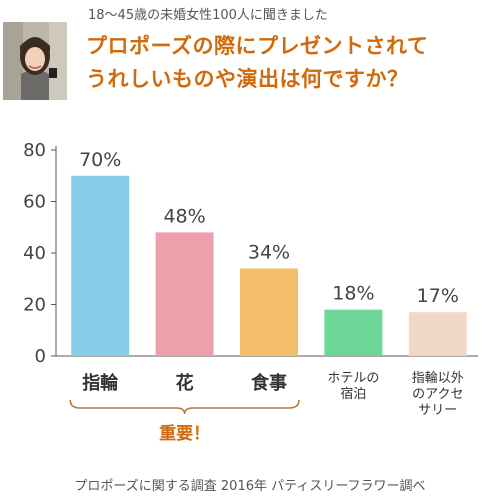 The width and height of the screenshot is (500, 500). Describe the element at coordinates (35, 61) in the screenshot. I see `woman-portrait-photo` at that location.